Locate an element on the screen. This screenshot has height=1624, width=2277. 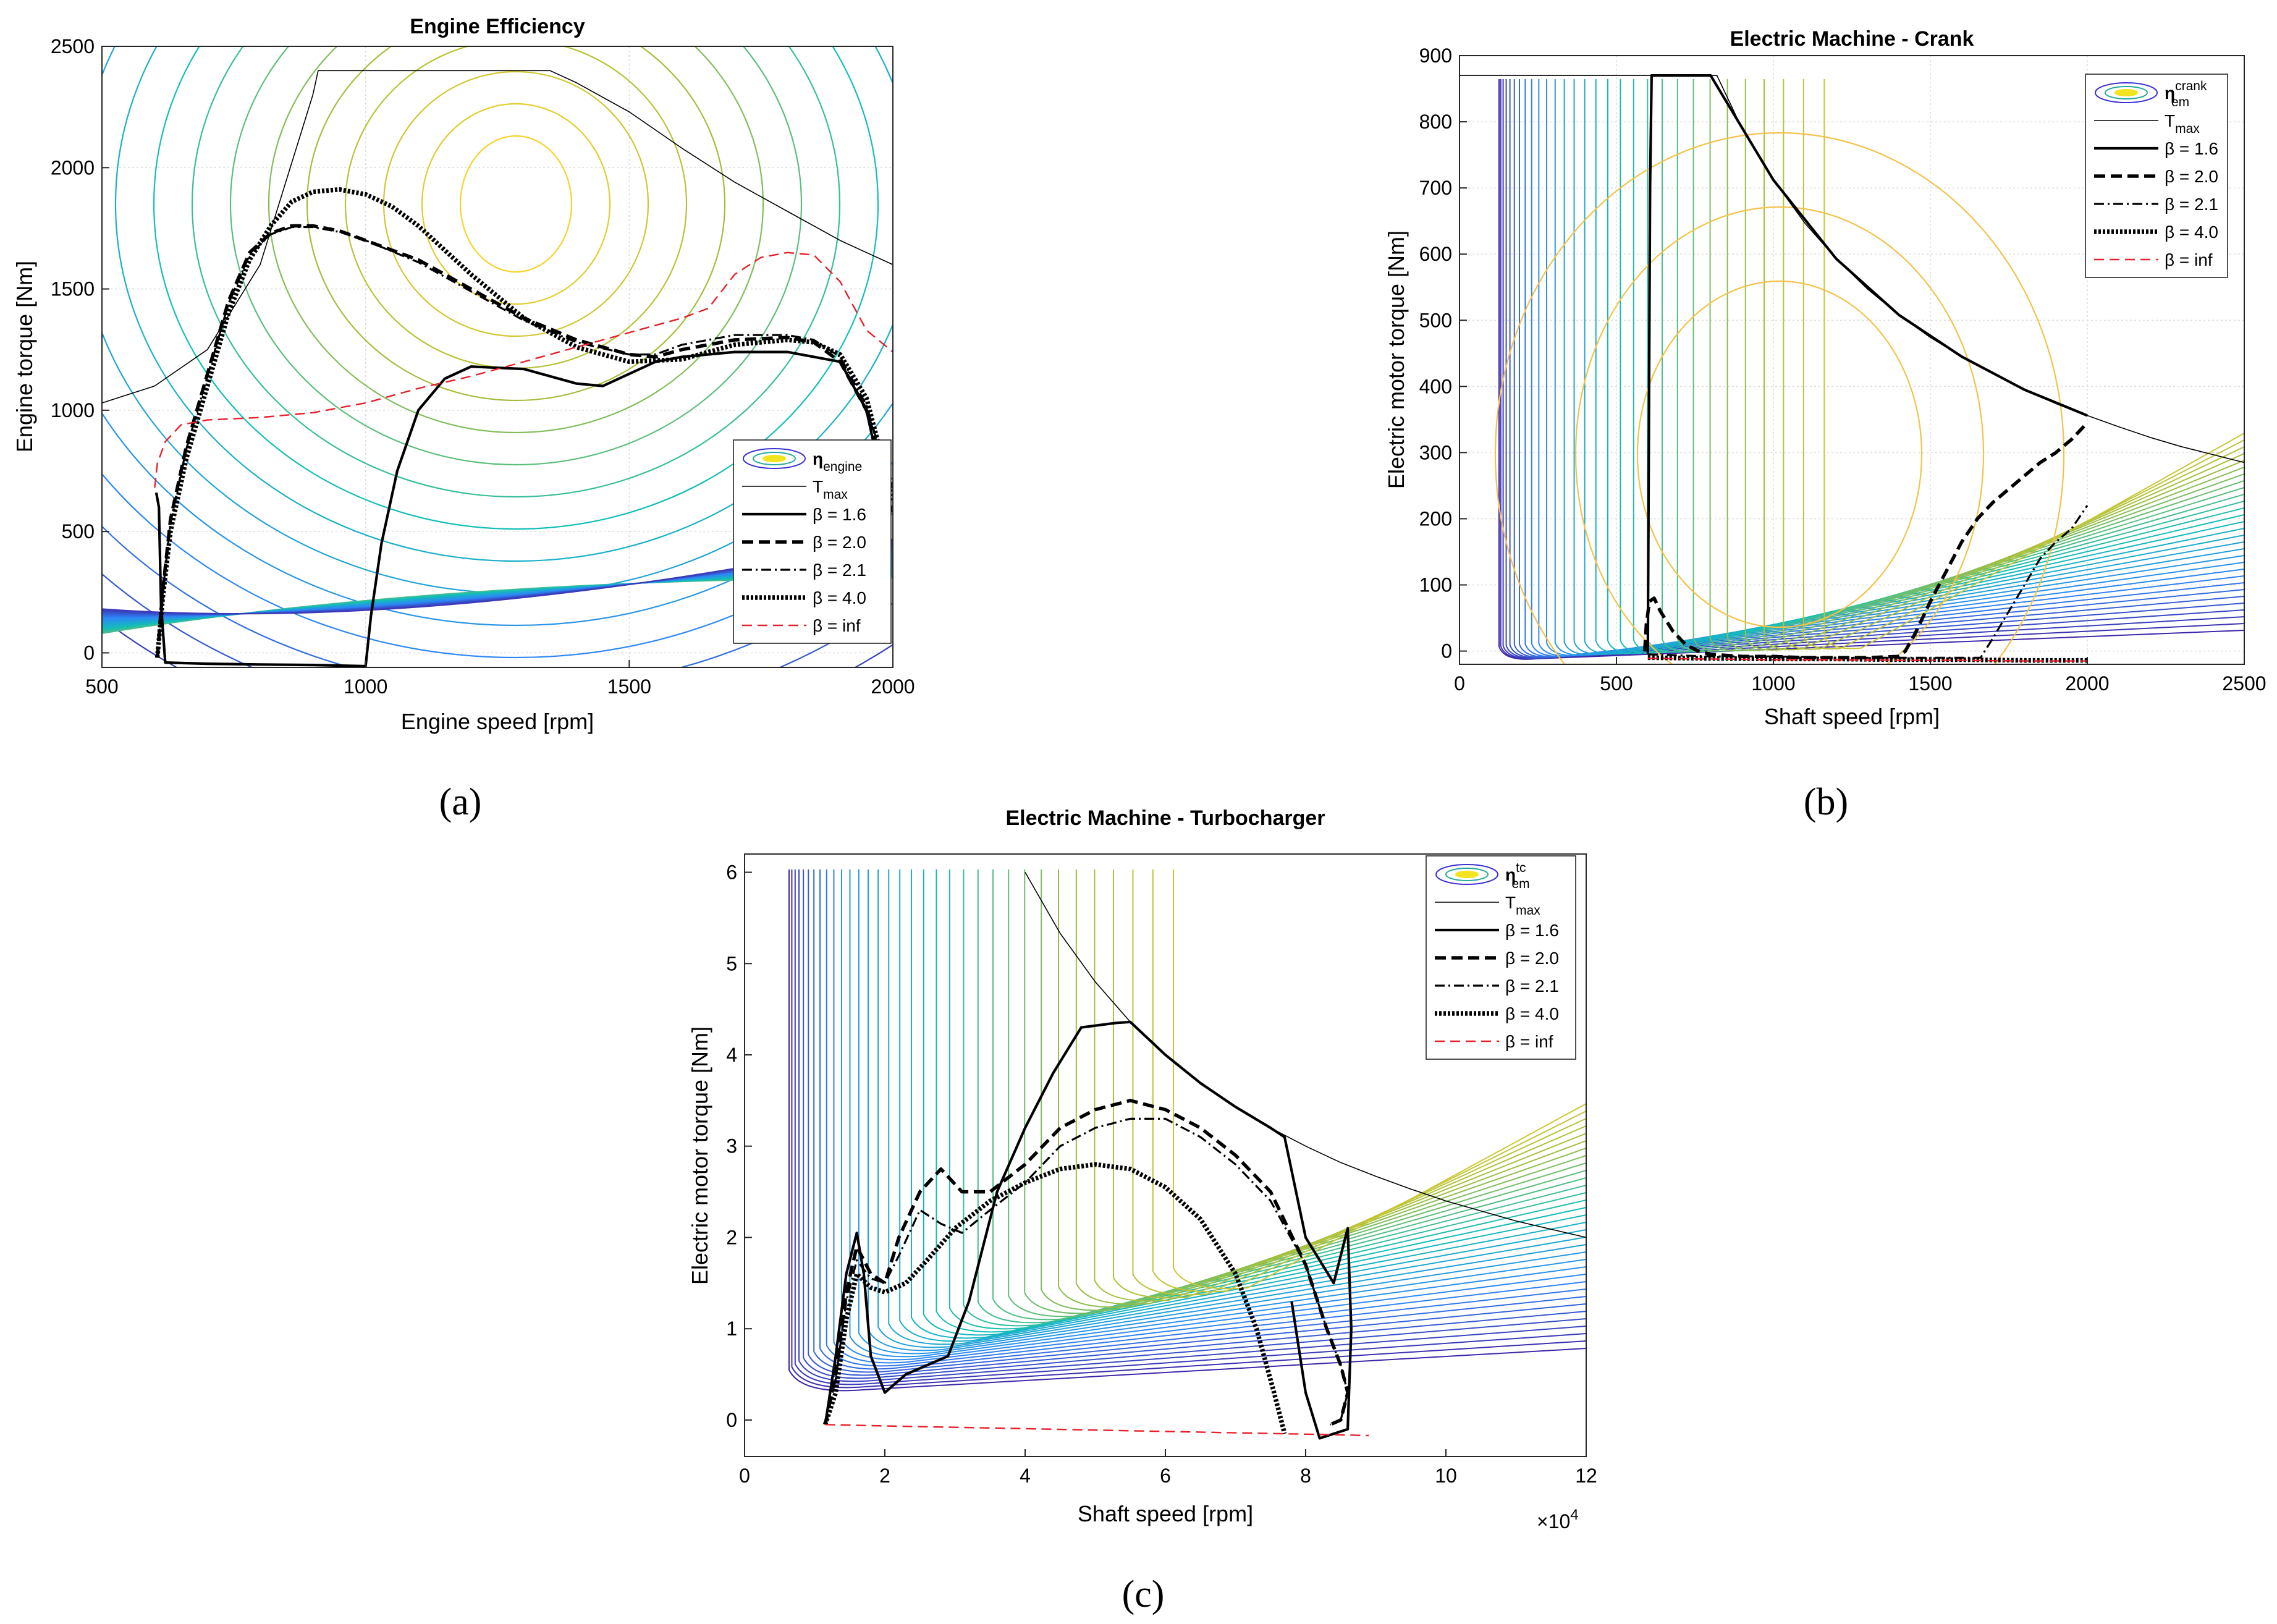
chart-c-legend-text-b40: β = 4.0 is located at coordinates (1532, 1013).